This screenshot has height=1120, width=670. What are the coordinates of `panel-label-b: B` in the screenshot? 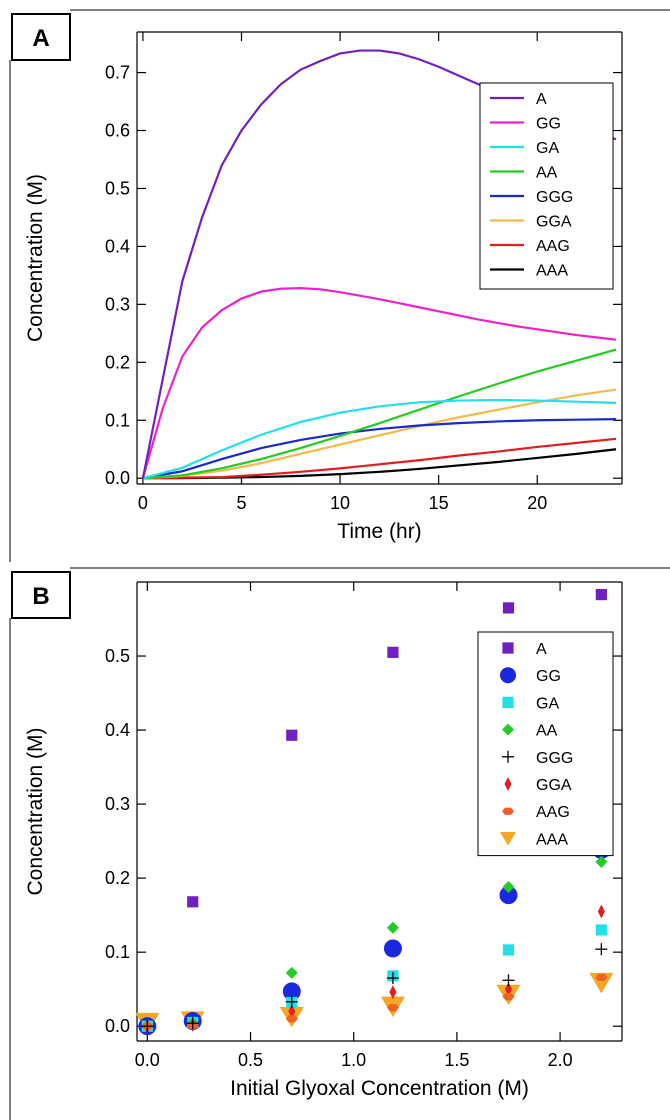 It's located at (40, 596).